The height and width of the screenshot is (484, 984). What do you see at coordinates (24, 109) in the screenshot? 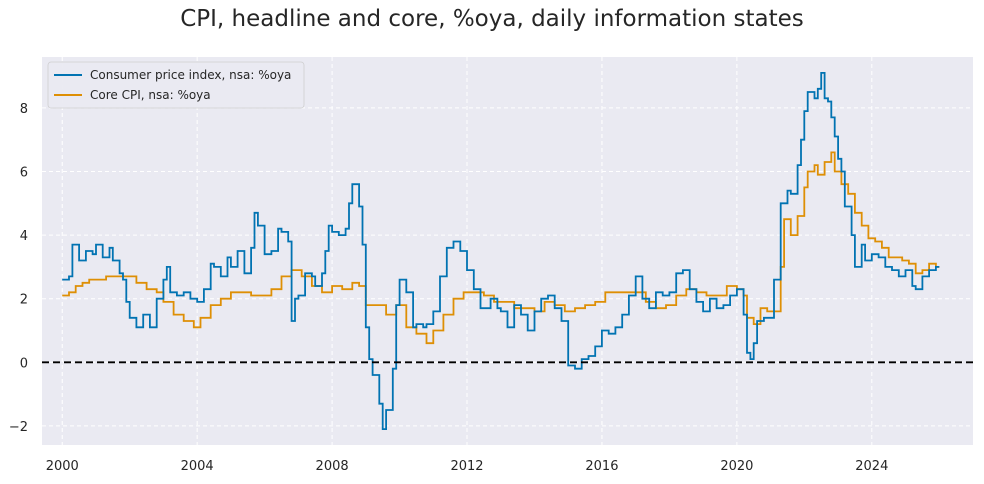
I see `y-tick-label: 8` at bounding box center [24, 109].